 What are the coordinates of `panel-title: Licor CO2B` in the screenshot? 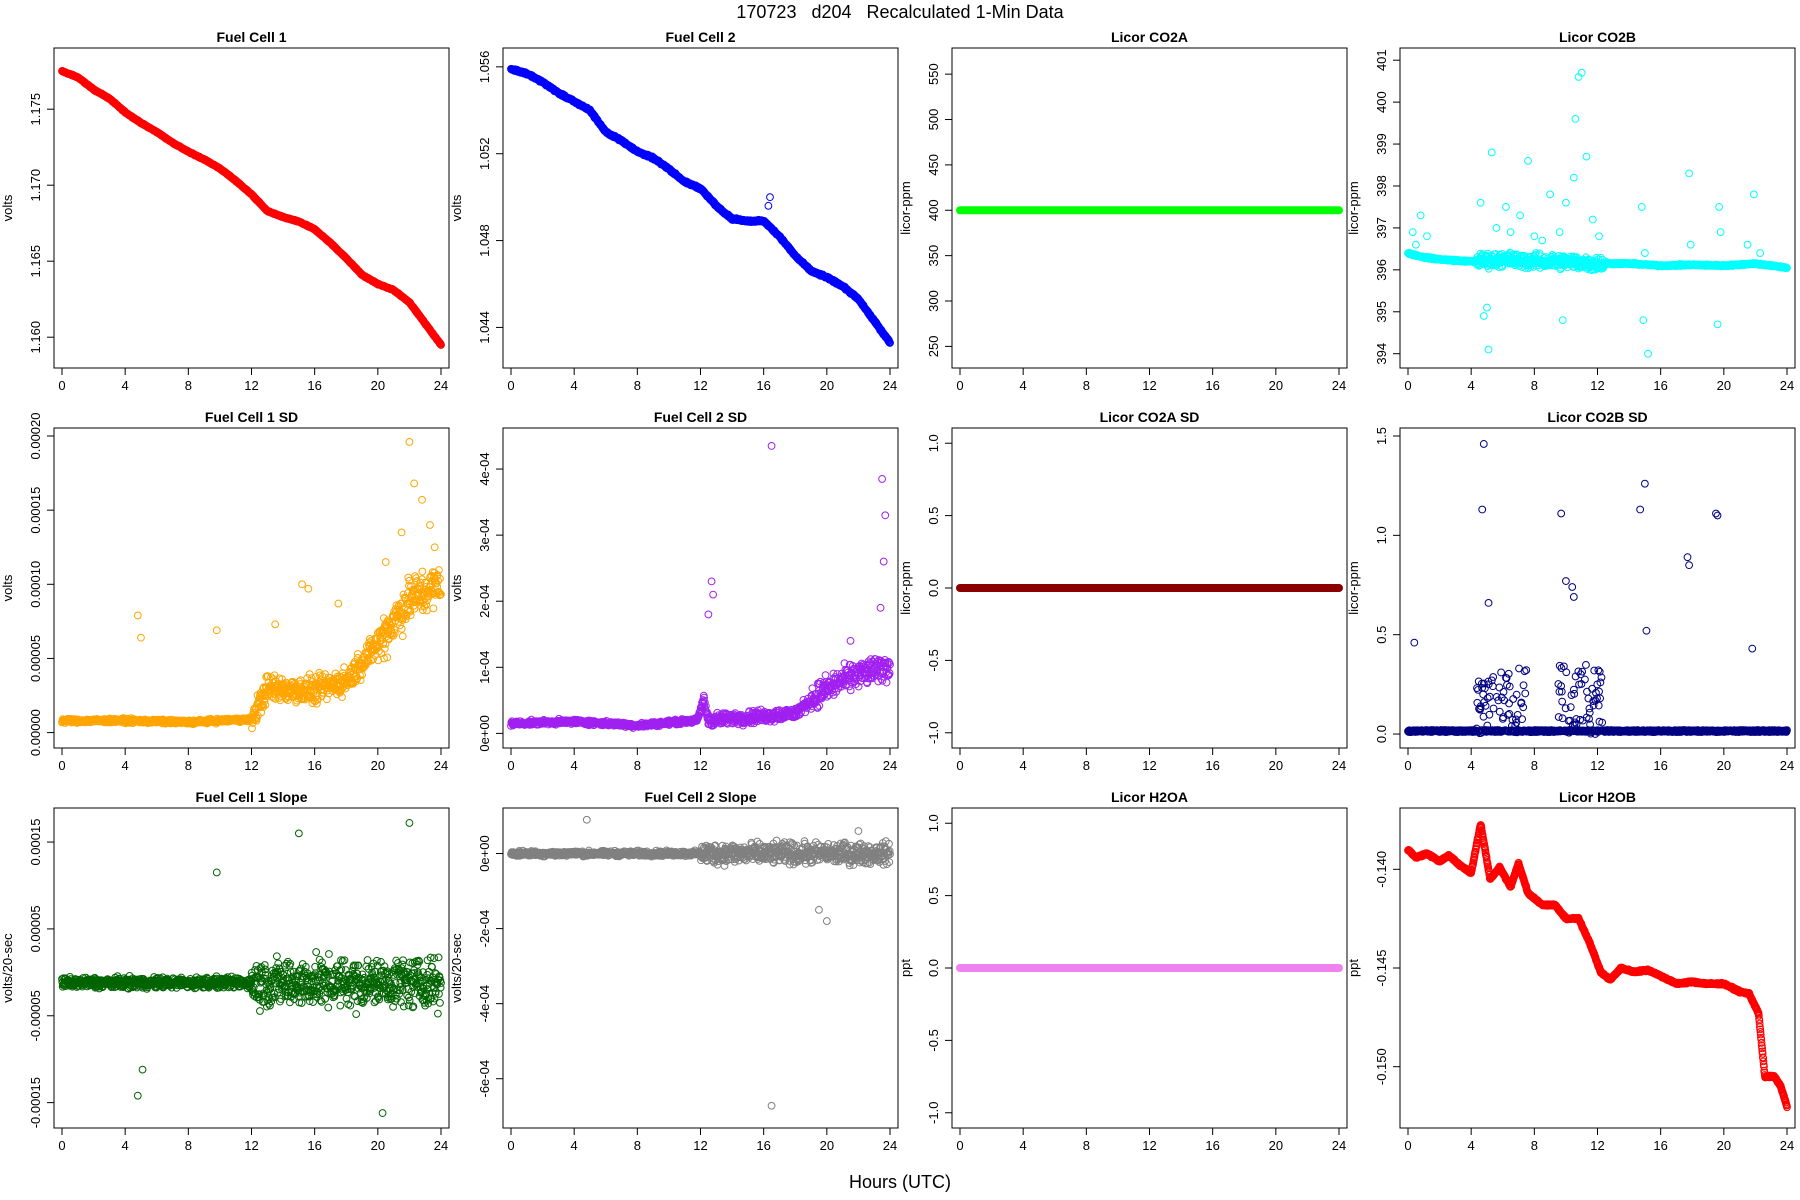 It's located at (1597, 37).